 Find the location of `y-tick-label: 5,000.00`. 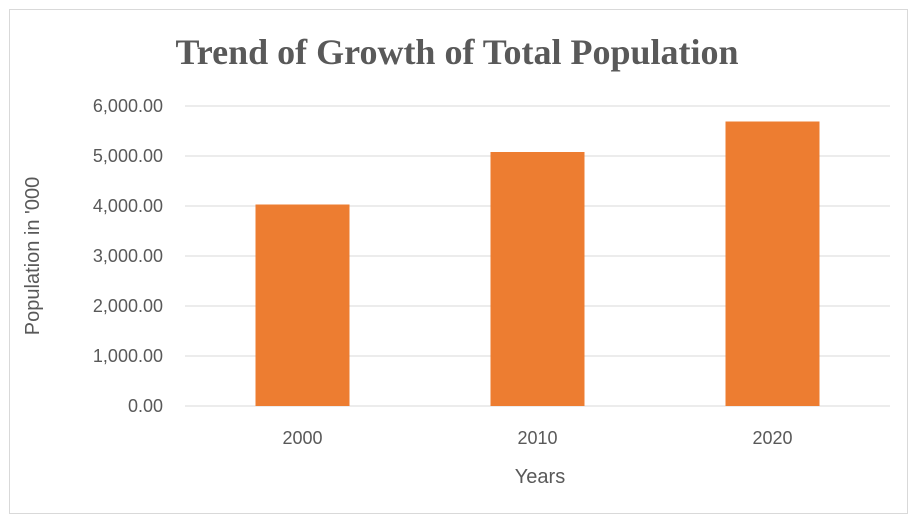

y-tick-label: 5,000.00 is located at coordinates (128, 156).